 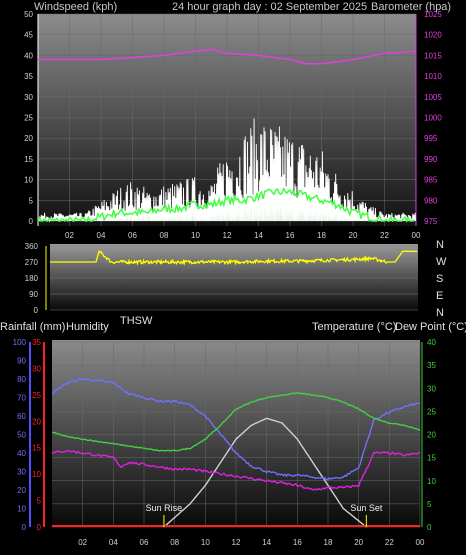 What do you see at coordinates (433, 14) in the screenshot?
I see `barometer-tick-label: 1025` at bounding box center [433, 14].